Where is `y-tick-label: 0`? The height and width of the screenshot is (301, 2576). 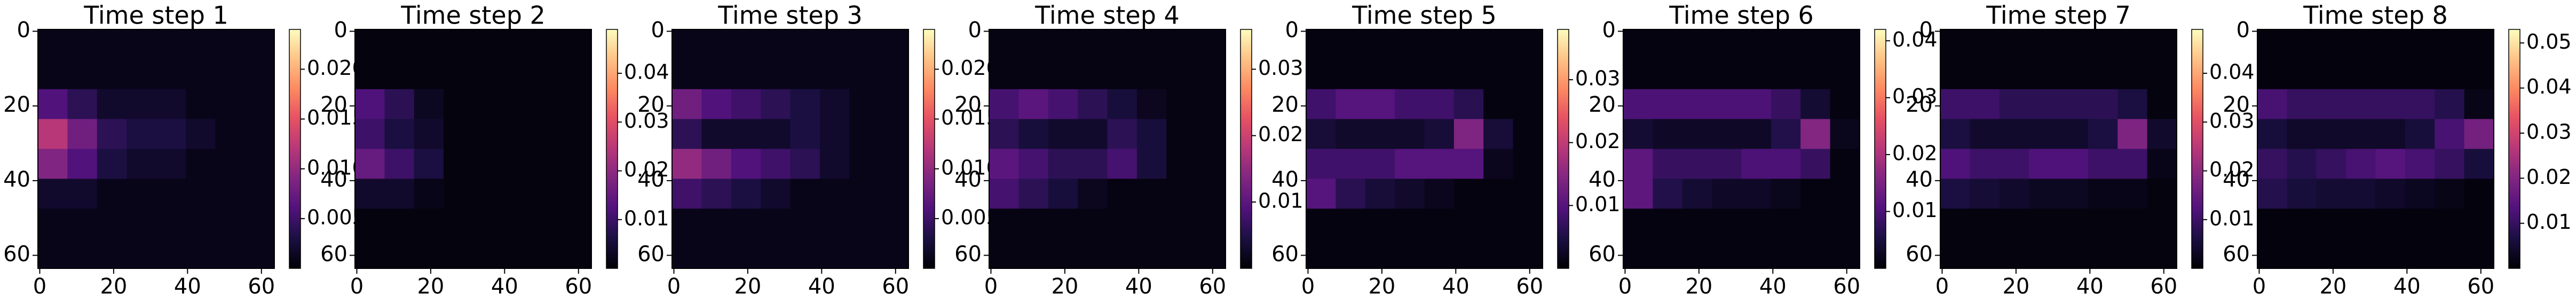 y-tick-label: 0 is located at coordinates (23, 30).